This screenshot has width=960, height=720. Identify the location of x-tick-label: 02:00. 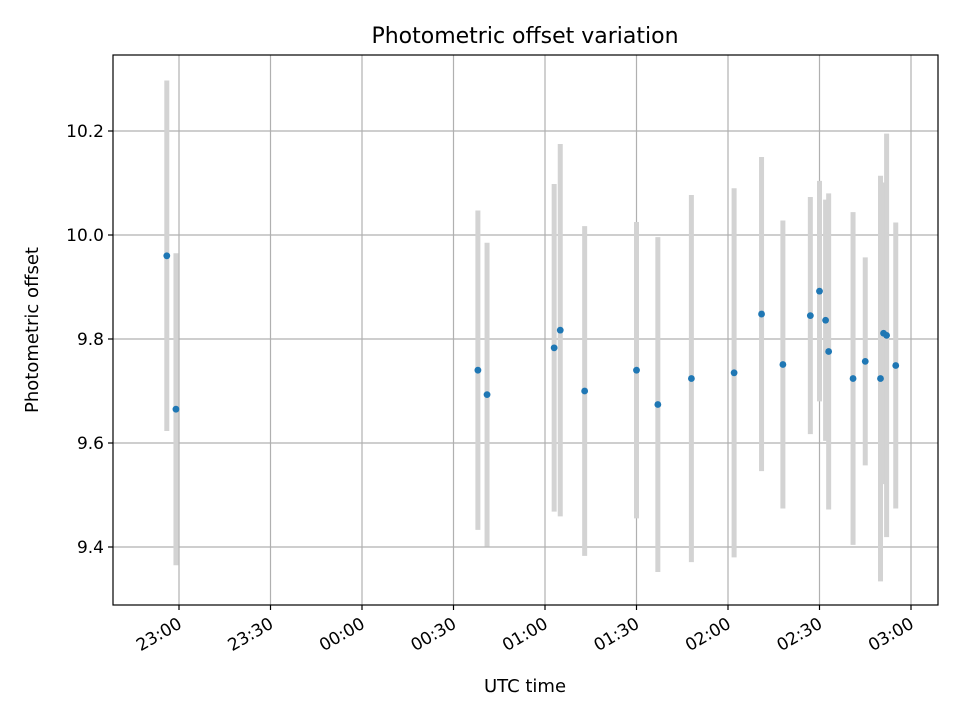
(708, 635).